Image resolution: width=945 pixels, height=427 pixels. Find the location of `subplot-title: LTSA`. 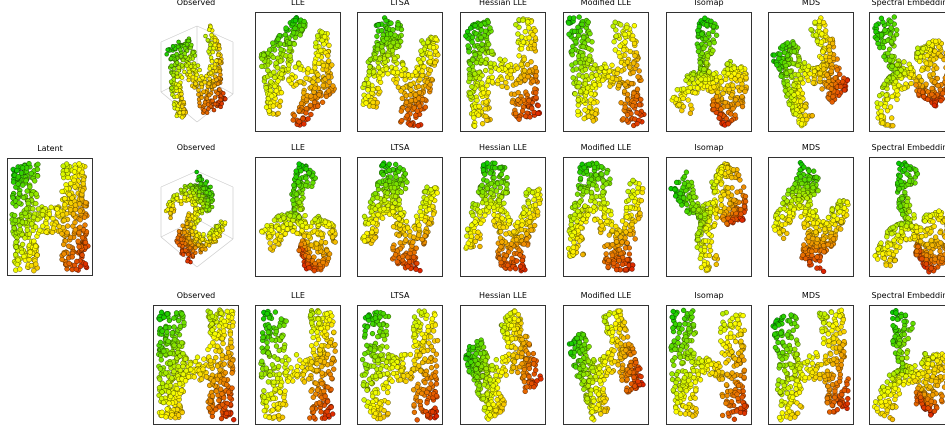

subplot-title: LTSA is located at coordinates (400, 147).